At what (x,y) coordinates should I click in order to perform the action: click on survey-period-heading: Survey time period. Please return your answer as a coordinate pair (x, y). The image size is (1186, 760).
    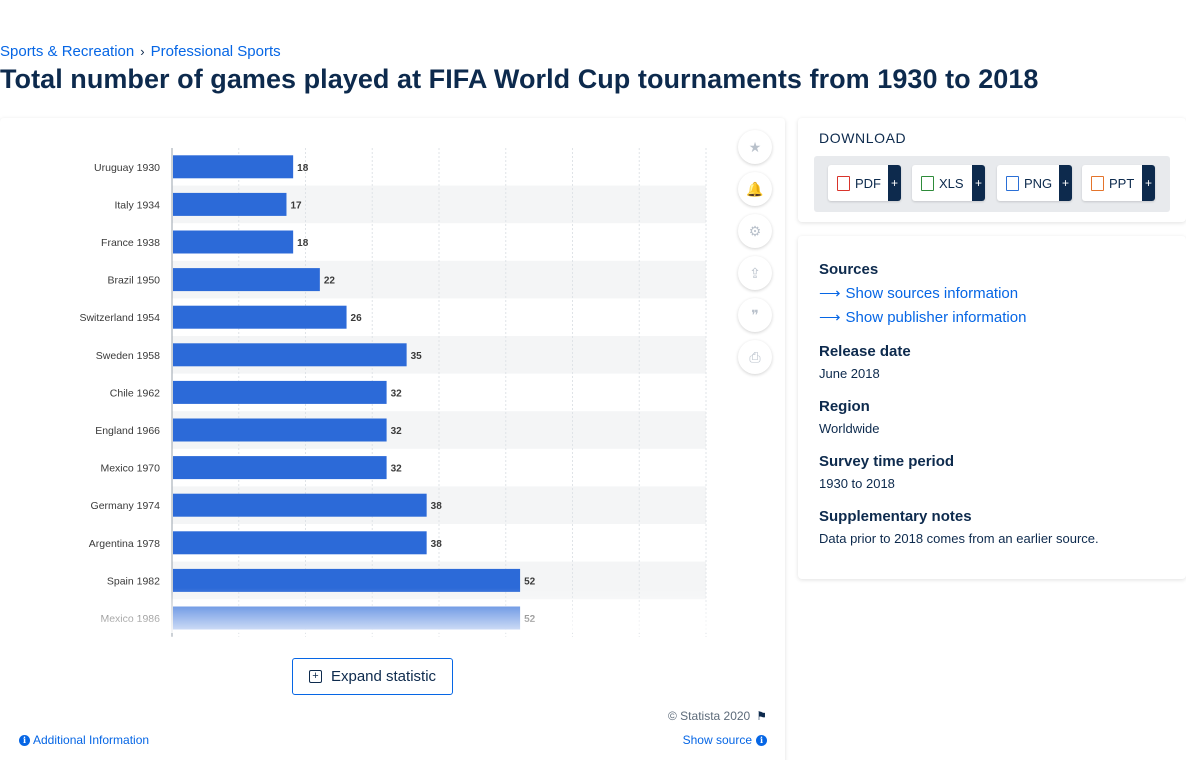
    Looking at the image, I should click on (887, 461).